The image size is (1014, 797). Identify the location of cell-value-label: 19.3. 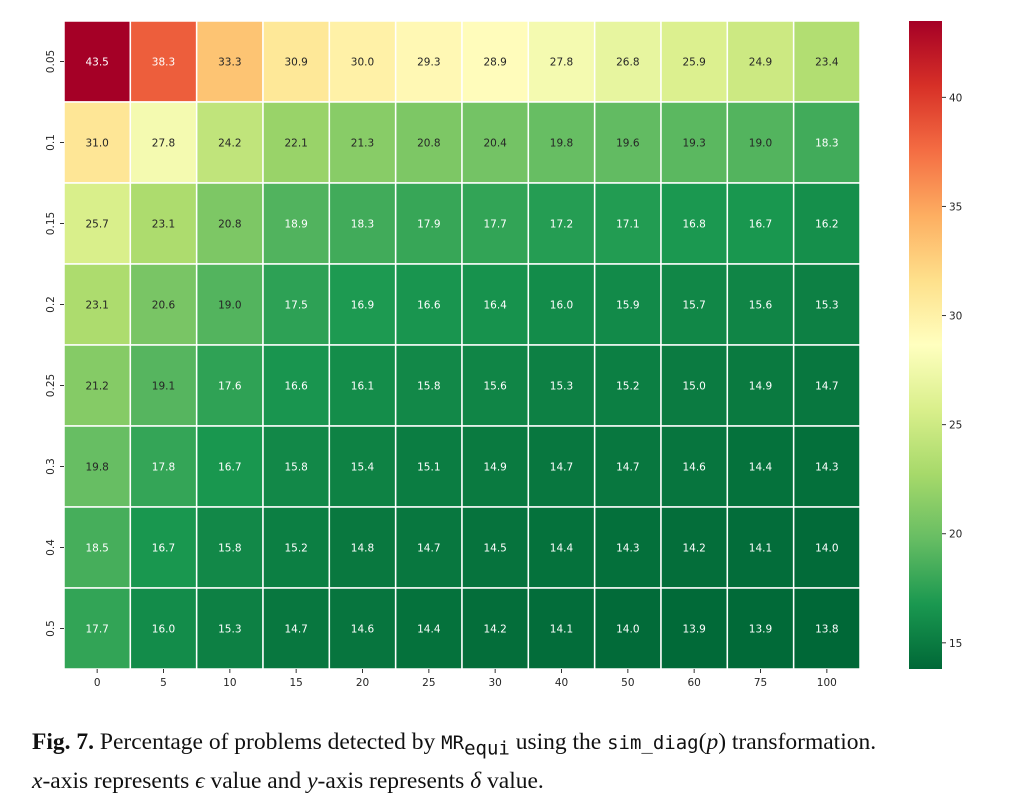
(693, 144).